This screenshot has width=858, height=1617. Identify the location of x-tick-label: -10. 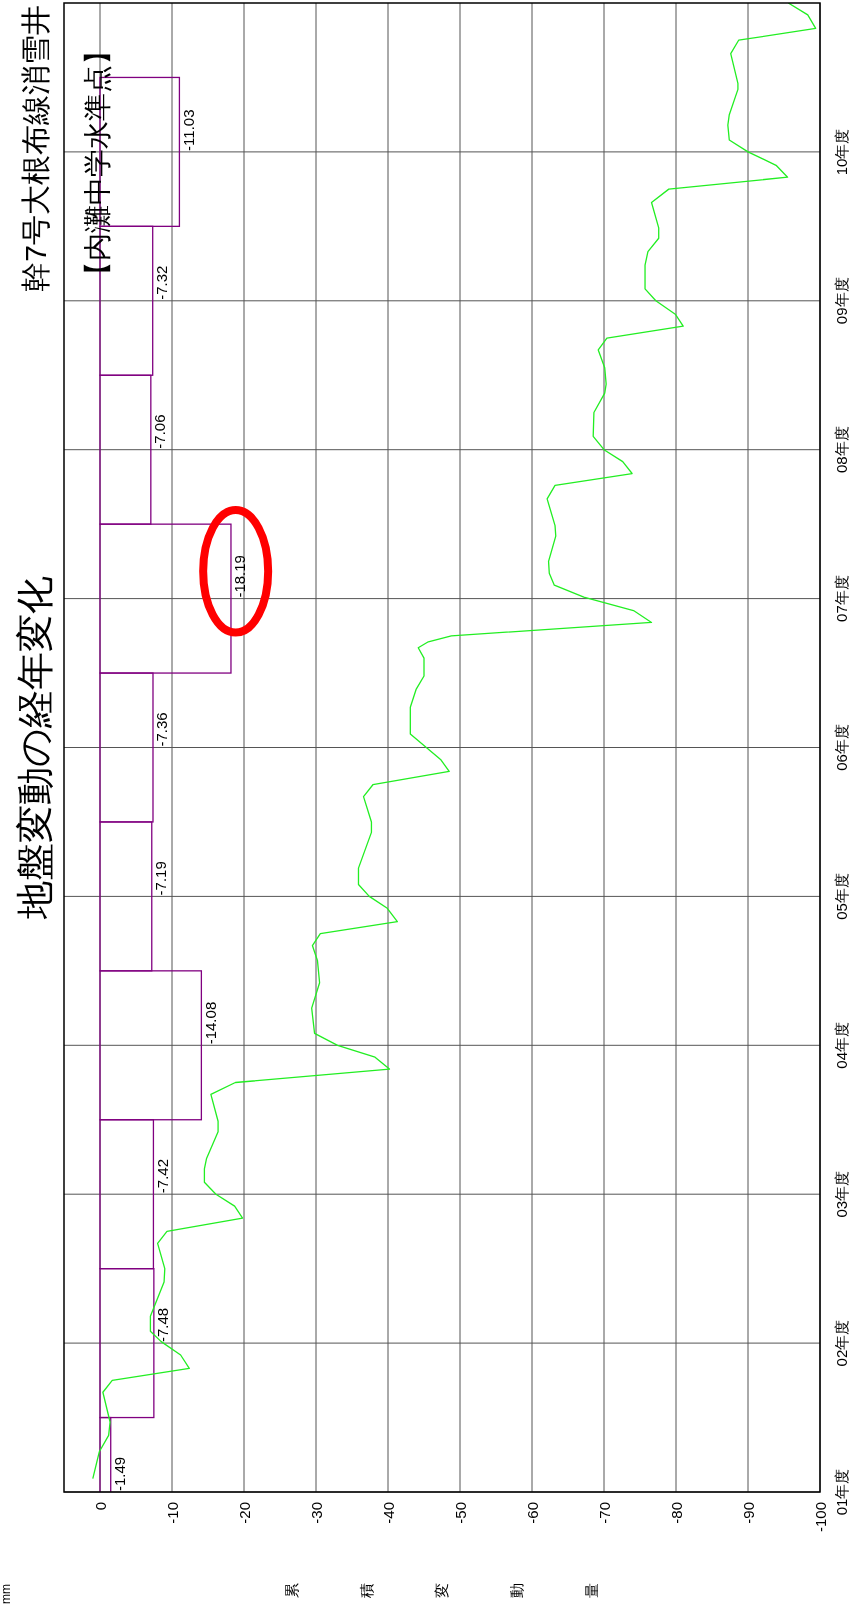
(172, 1513).